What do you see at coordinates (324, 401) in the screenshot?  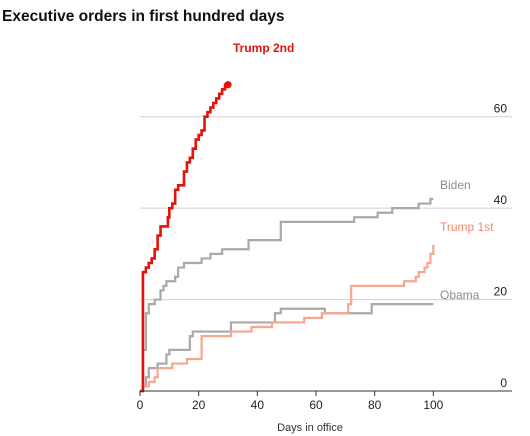 I see `x-axis: 0 20 40 60 80 100` at bounding box center [324, 401].